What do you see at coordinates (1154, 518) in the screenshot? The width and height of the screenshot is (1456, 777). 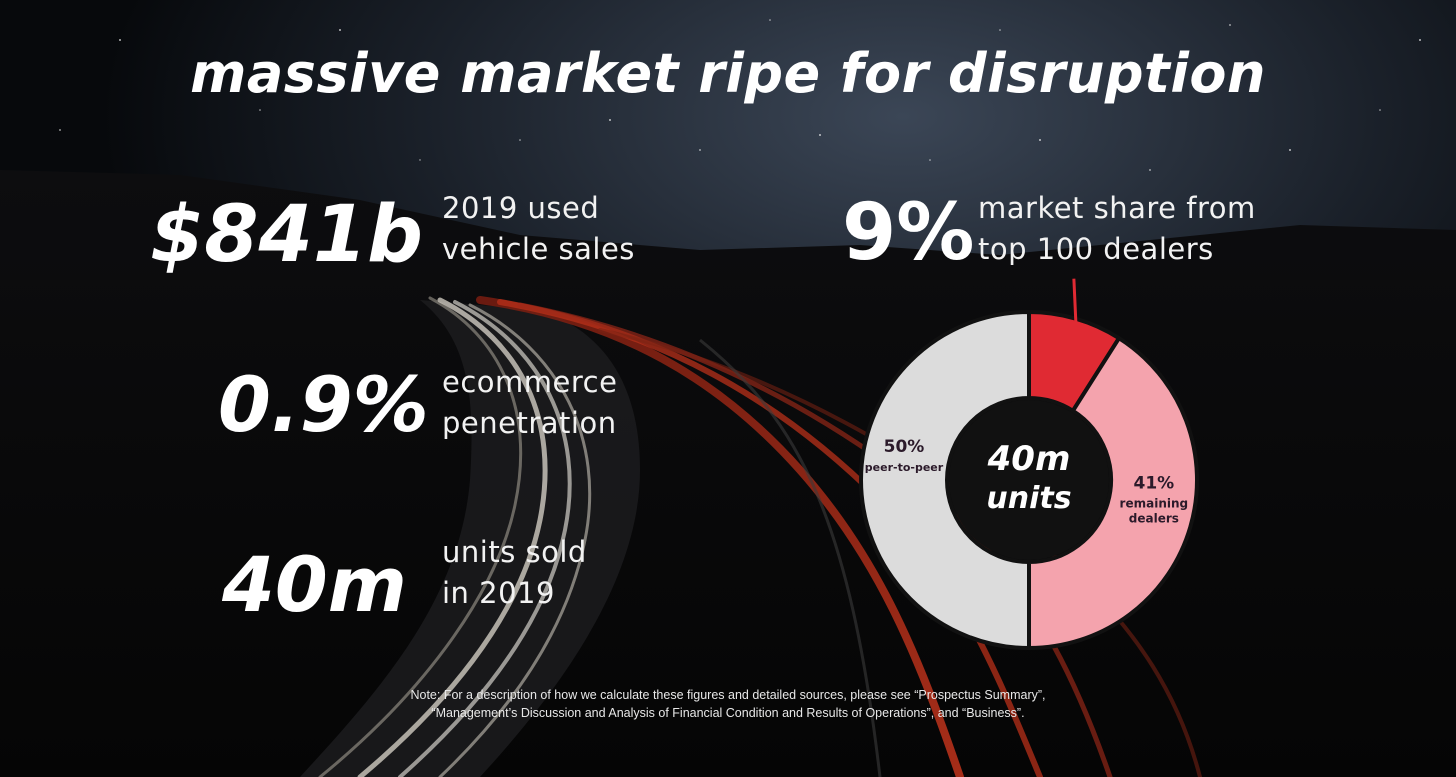 I see `slice-name-label: dealers` at bounding box center [1154, 518].